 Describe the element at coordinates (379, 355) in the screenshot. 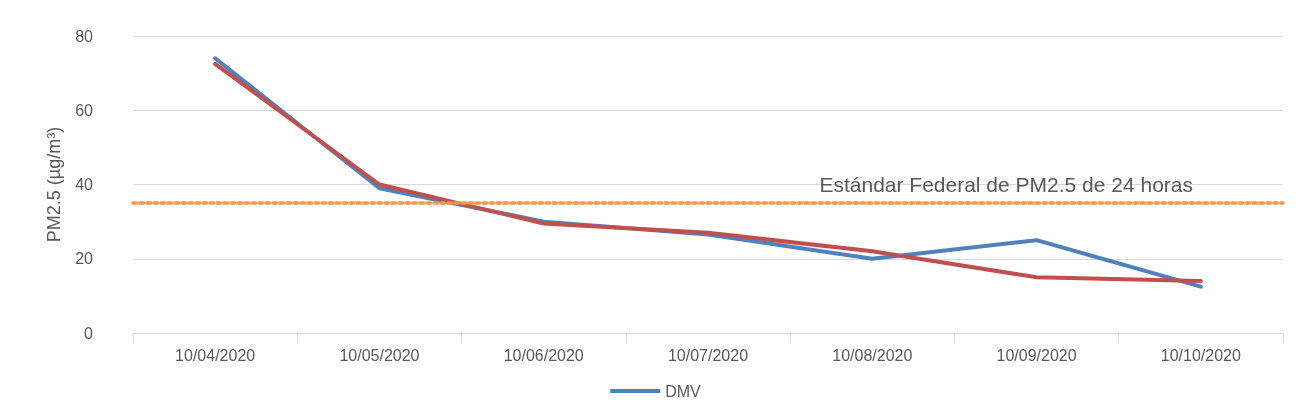

I see `x-tick-label: 10/05/2020` at that location.